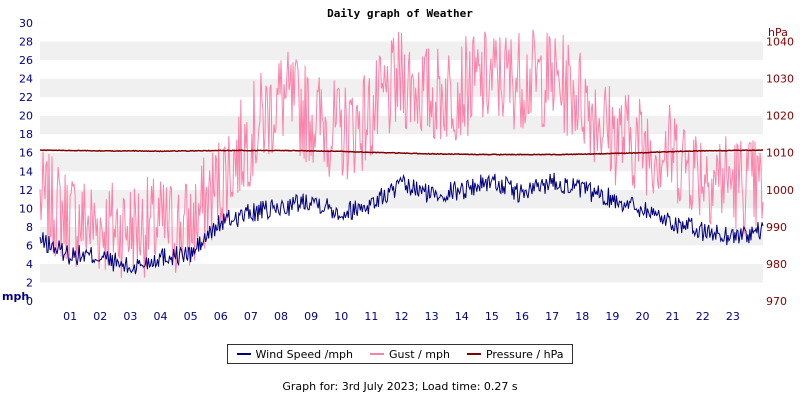  Describe the element at coordinates (100, 316) in the screenshot. I see `x-tick-label: 02` at that location.